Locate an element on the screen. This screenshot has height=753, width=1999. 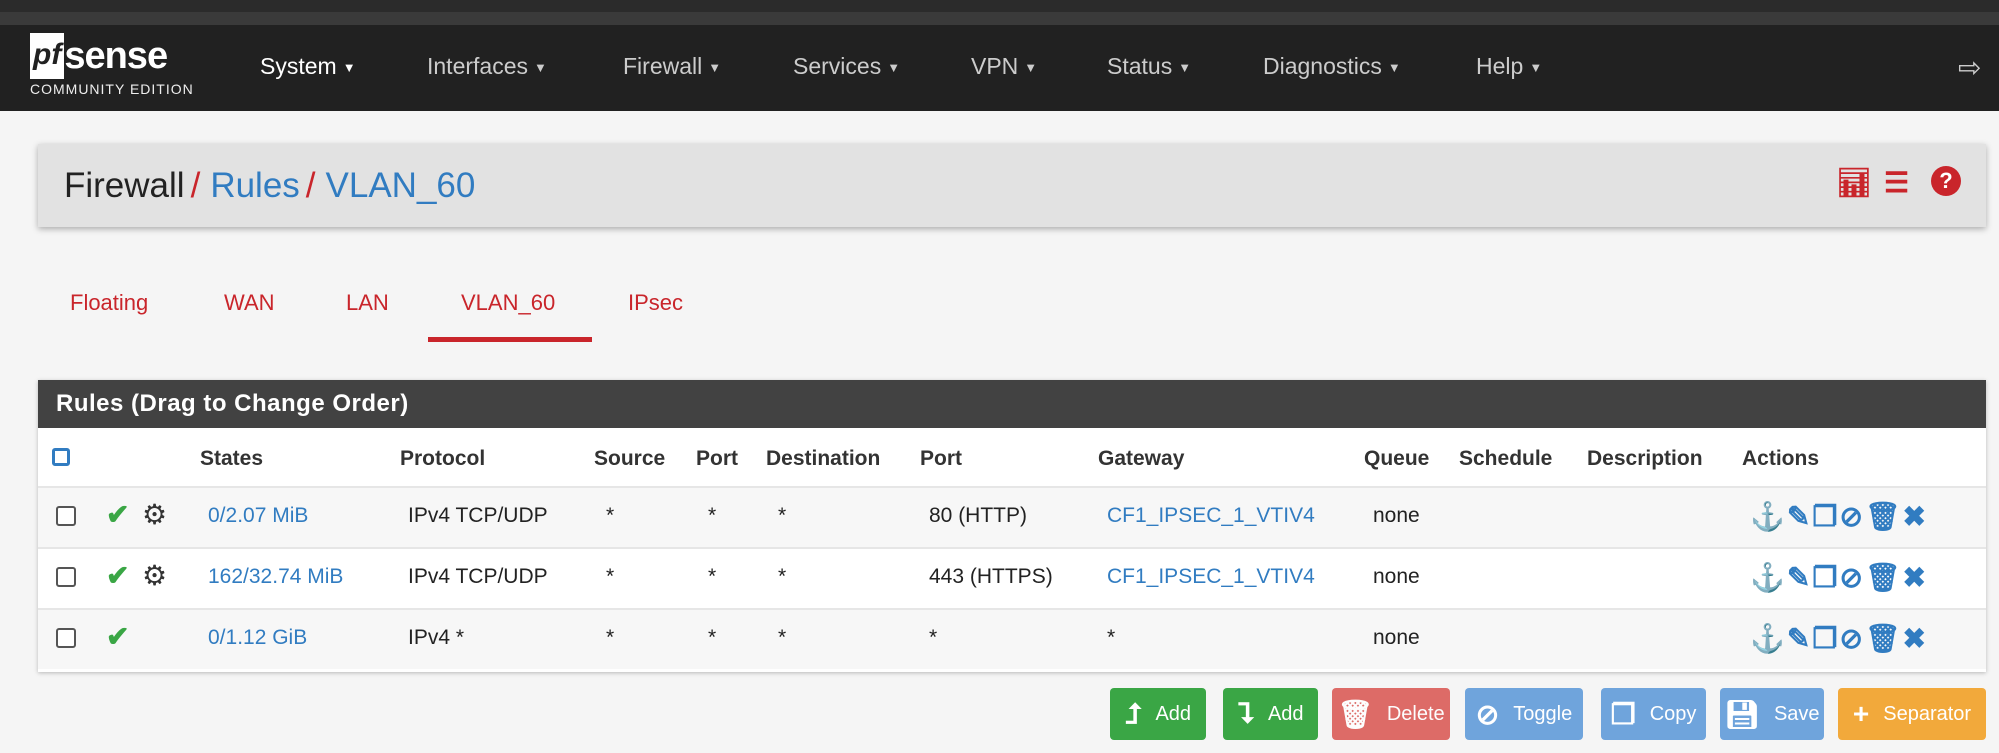
floppy-icon: 💾︎ is located at coordinates (1742, 714).